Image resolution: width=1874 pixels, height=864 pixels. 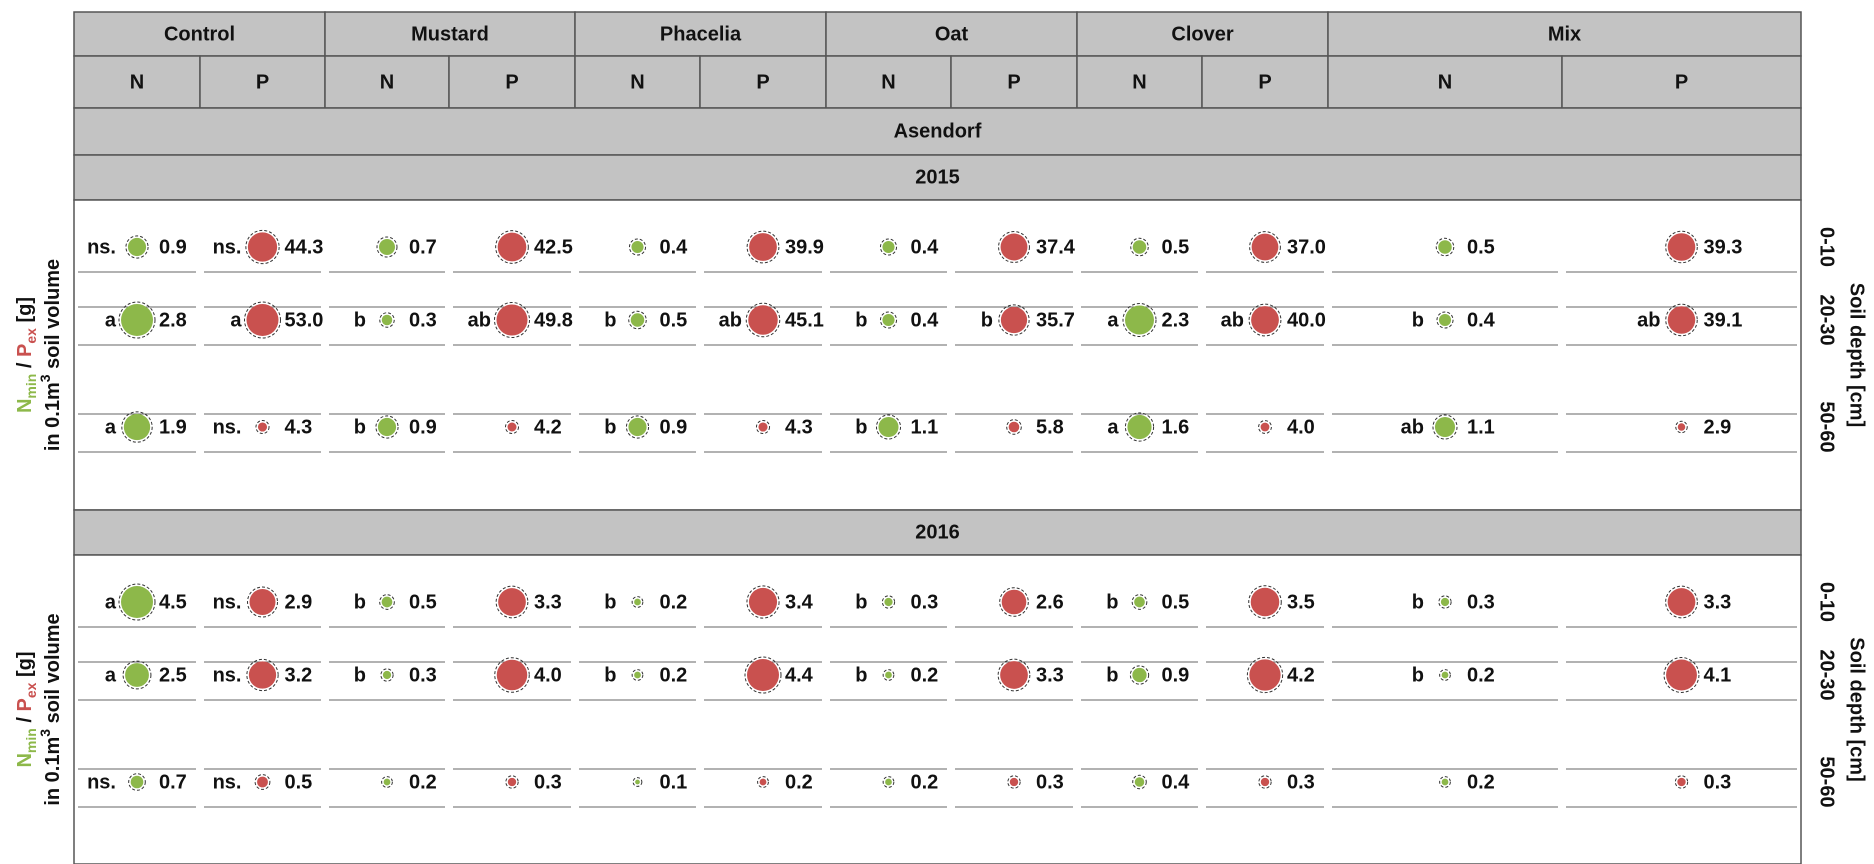 What do you see at coordinates (1827, 319) in the screenshot?
I see `depth-label: 20-30` at bounding box center [1827, 319].